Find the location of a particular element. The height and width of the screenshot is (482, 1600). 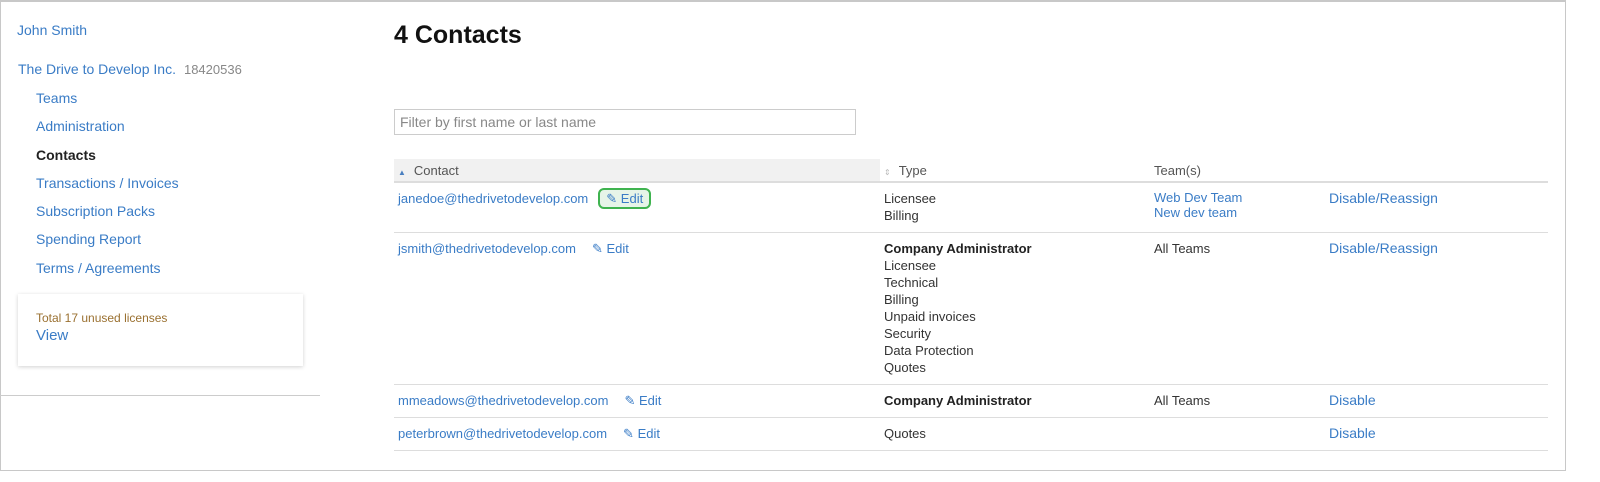

org-header: The Drive to Develop Inc. 18420536 is located at coordinates (130, 69).